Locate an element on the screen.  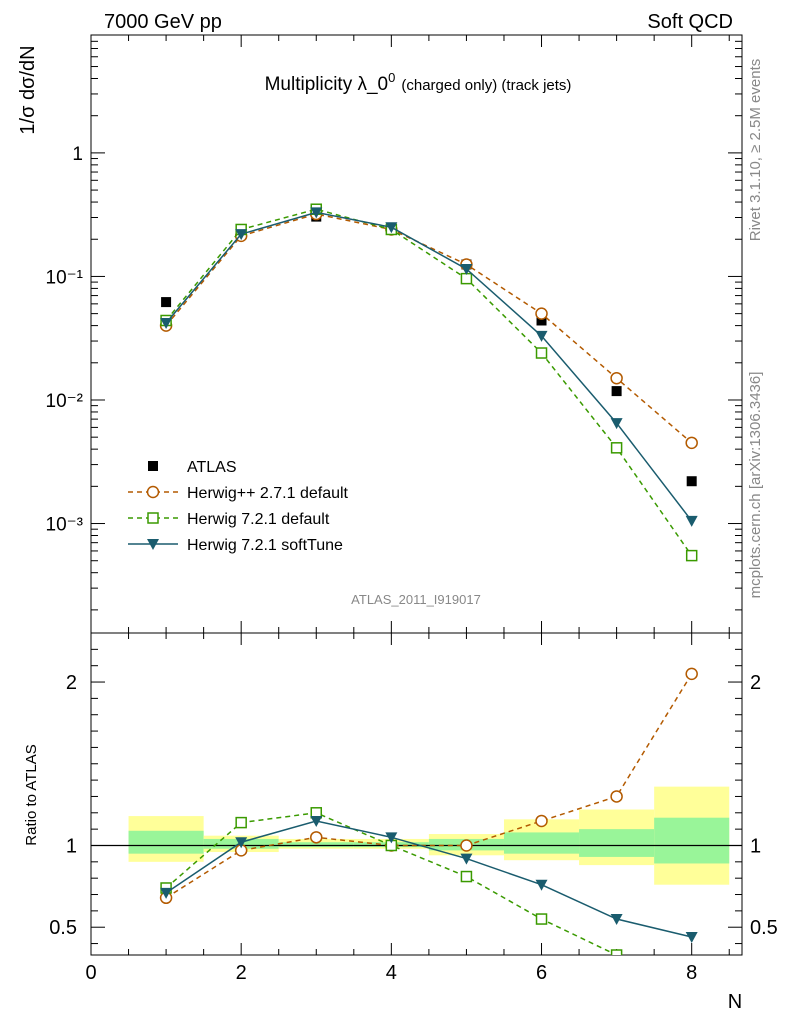
y-tick-label: 10⁻³ is located at coordinates (65, 525).